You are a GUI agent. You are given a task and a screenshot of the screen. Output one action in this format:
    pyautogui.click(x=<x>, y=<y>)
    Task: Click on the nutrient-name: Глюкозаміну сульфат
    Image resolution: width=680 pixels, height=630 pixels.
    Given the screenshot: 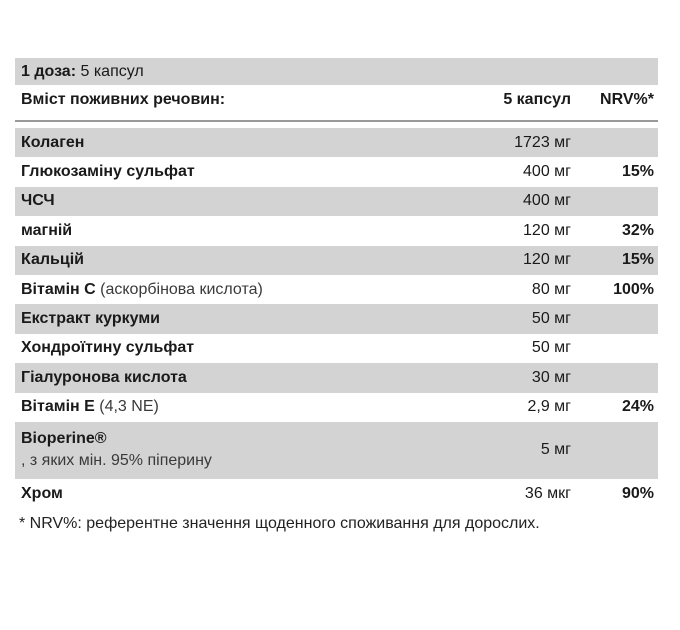 What is the action you would take?
    pyautogui.click(x=108, y=172)
    